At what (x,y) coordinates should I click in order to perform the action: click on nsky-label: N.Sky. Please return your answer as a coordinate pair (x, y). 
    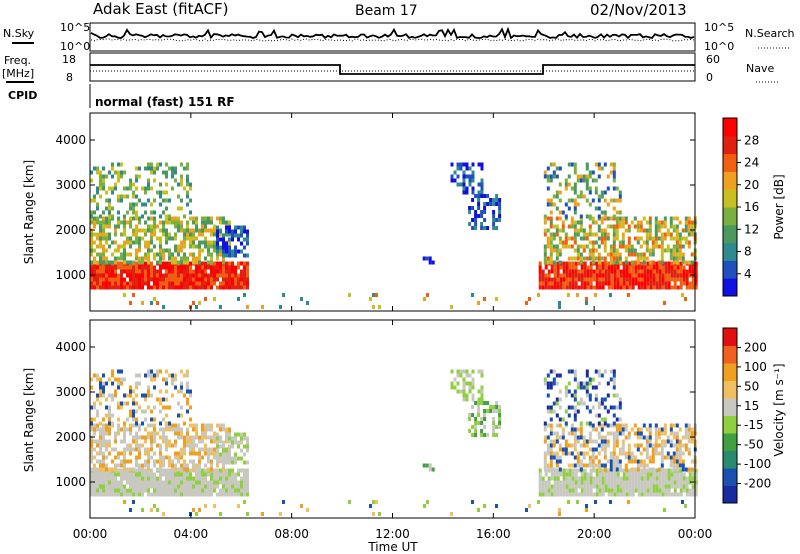
    Looking at the image, I should click on (19, 33).